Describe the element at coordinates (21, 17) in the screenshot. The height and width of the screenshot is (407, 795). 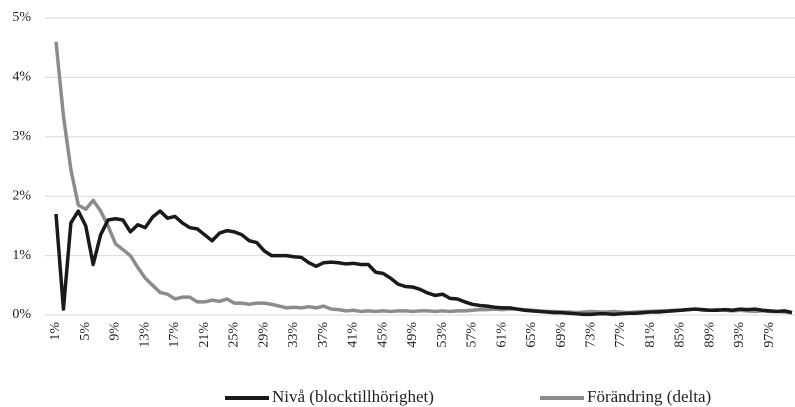
I see `y-tick-label: 5%` at that location.